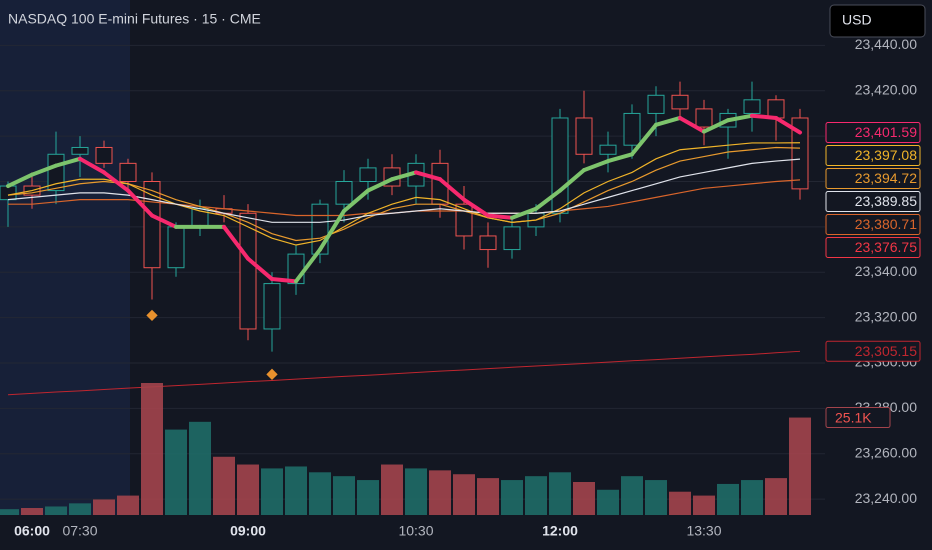 This screenshot has height=550, width=932. Describe the element at coordinates (703, 531) in the screenshot. I see `x-tick-label: 13:30` at that location.